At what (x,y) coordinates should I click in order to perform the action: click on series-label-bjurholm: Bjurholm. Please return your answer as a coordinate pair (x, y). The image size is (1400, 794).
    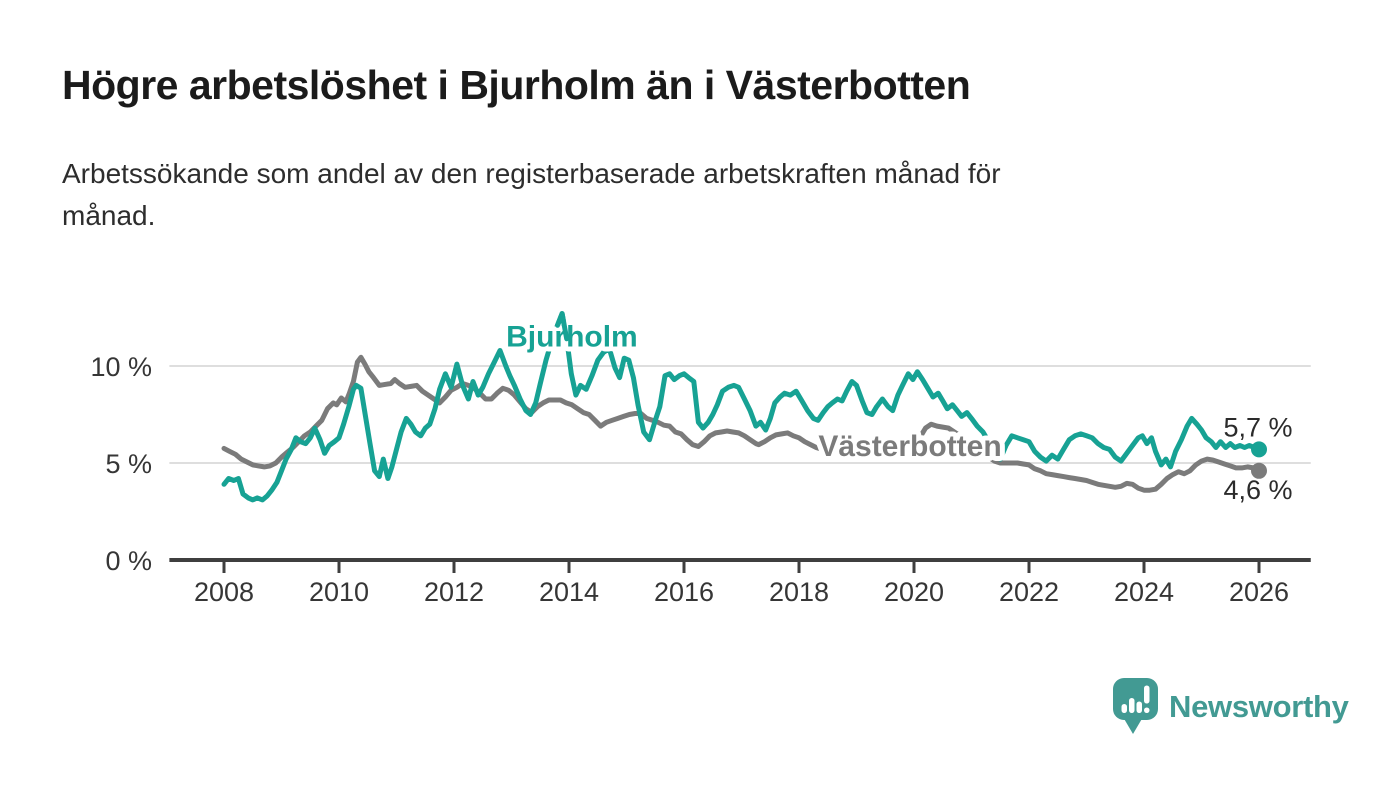
    Looking at the image, I should click on (572, 337).